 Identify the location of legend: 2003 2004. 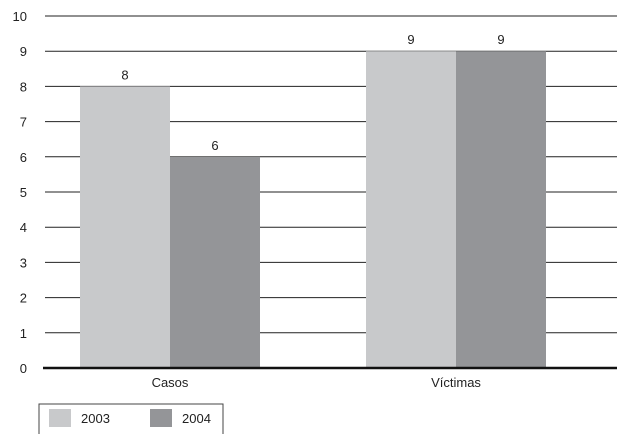
(131, 418).